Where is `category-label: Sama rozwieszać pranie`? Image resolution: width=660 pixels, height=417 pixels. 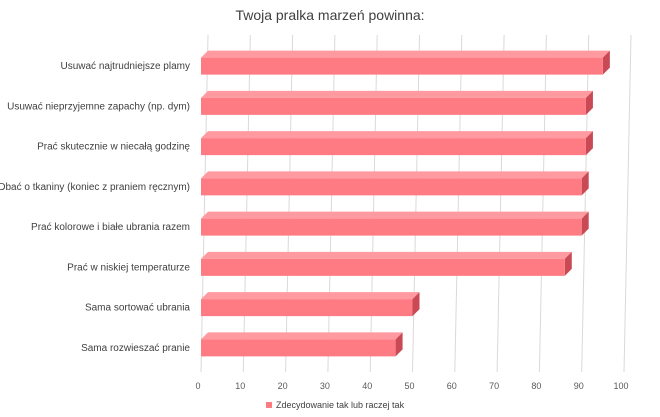
category-label: Sama rozwieszać pranie is located at coordinates (135, 348).